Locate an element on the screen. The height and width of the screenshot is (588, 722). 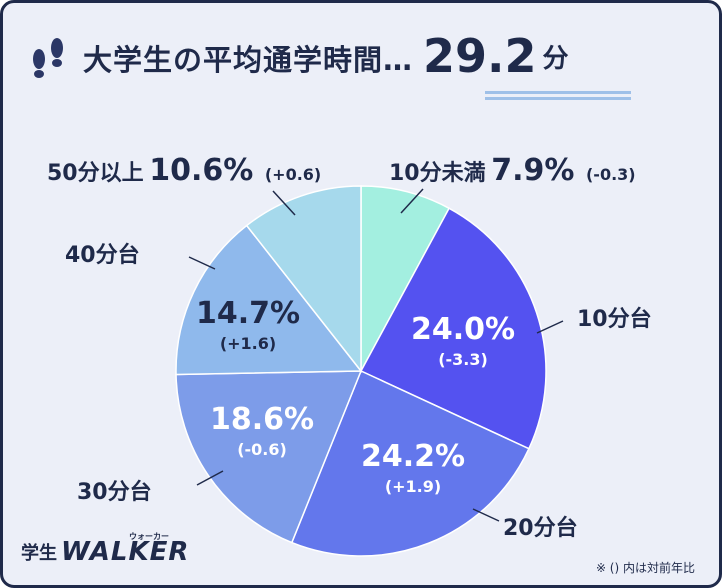
chart-title: 大学生の平均通学時間… 29.2 分 is located at coordinates (297, 56).